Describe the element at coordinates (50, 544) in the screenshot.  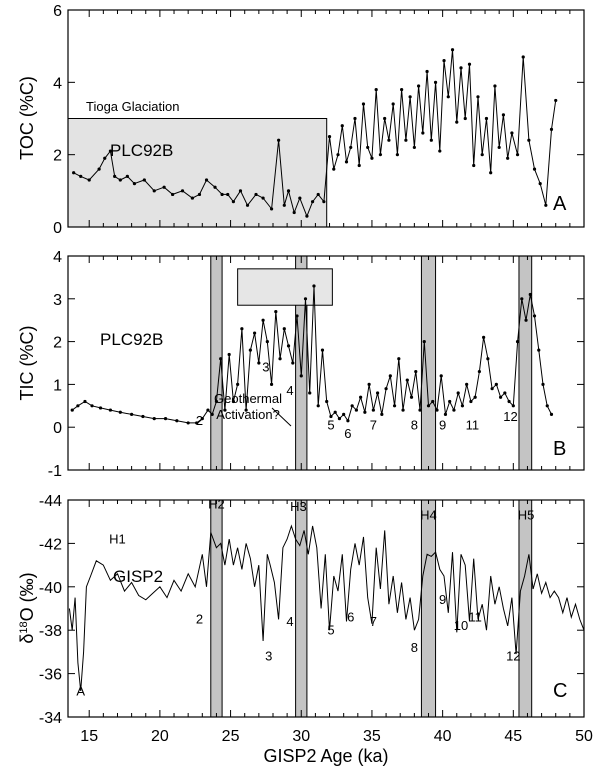
I see `y-tick-label-panel-c: -42` at that location.